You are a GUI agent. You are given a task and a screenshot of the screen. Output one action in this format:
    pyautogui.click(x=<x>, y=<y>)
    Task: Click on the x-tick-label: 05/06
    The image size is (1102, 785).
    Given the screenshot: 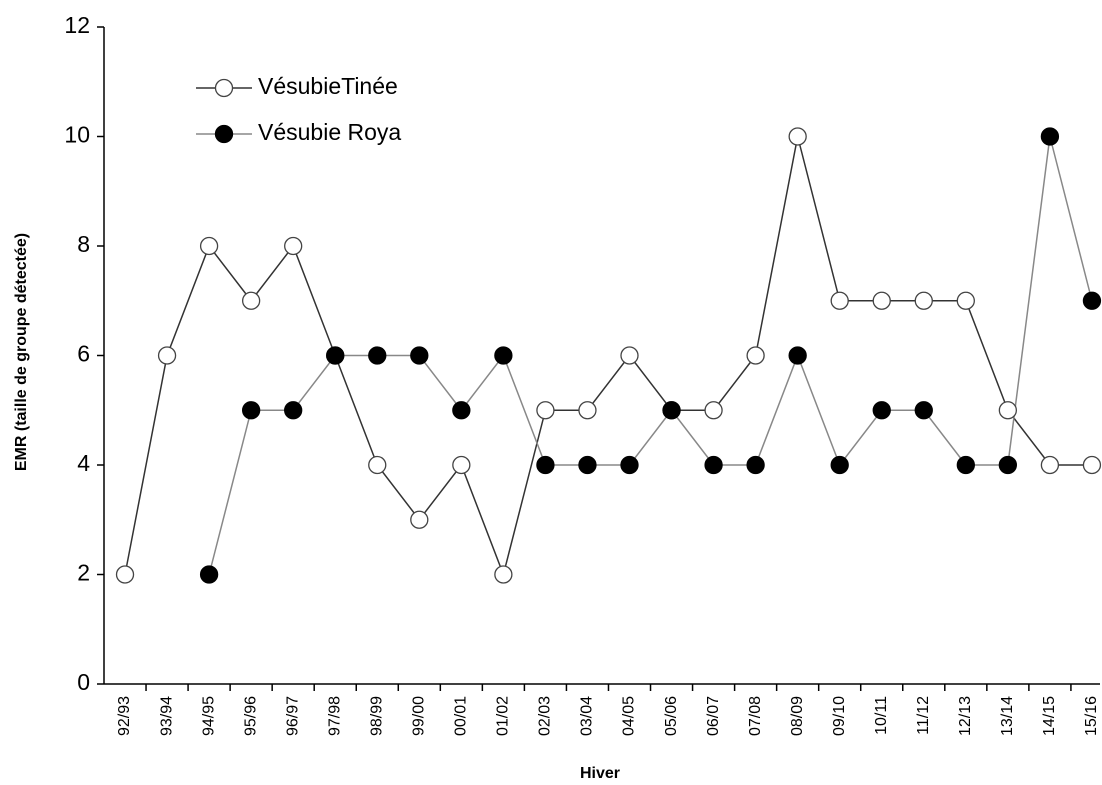 What is the action you would take?
    pyautogui.click(x=671, y=716)
    